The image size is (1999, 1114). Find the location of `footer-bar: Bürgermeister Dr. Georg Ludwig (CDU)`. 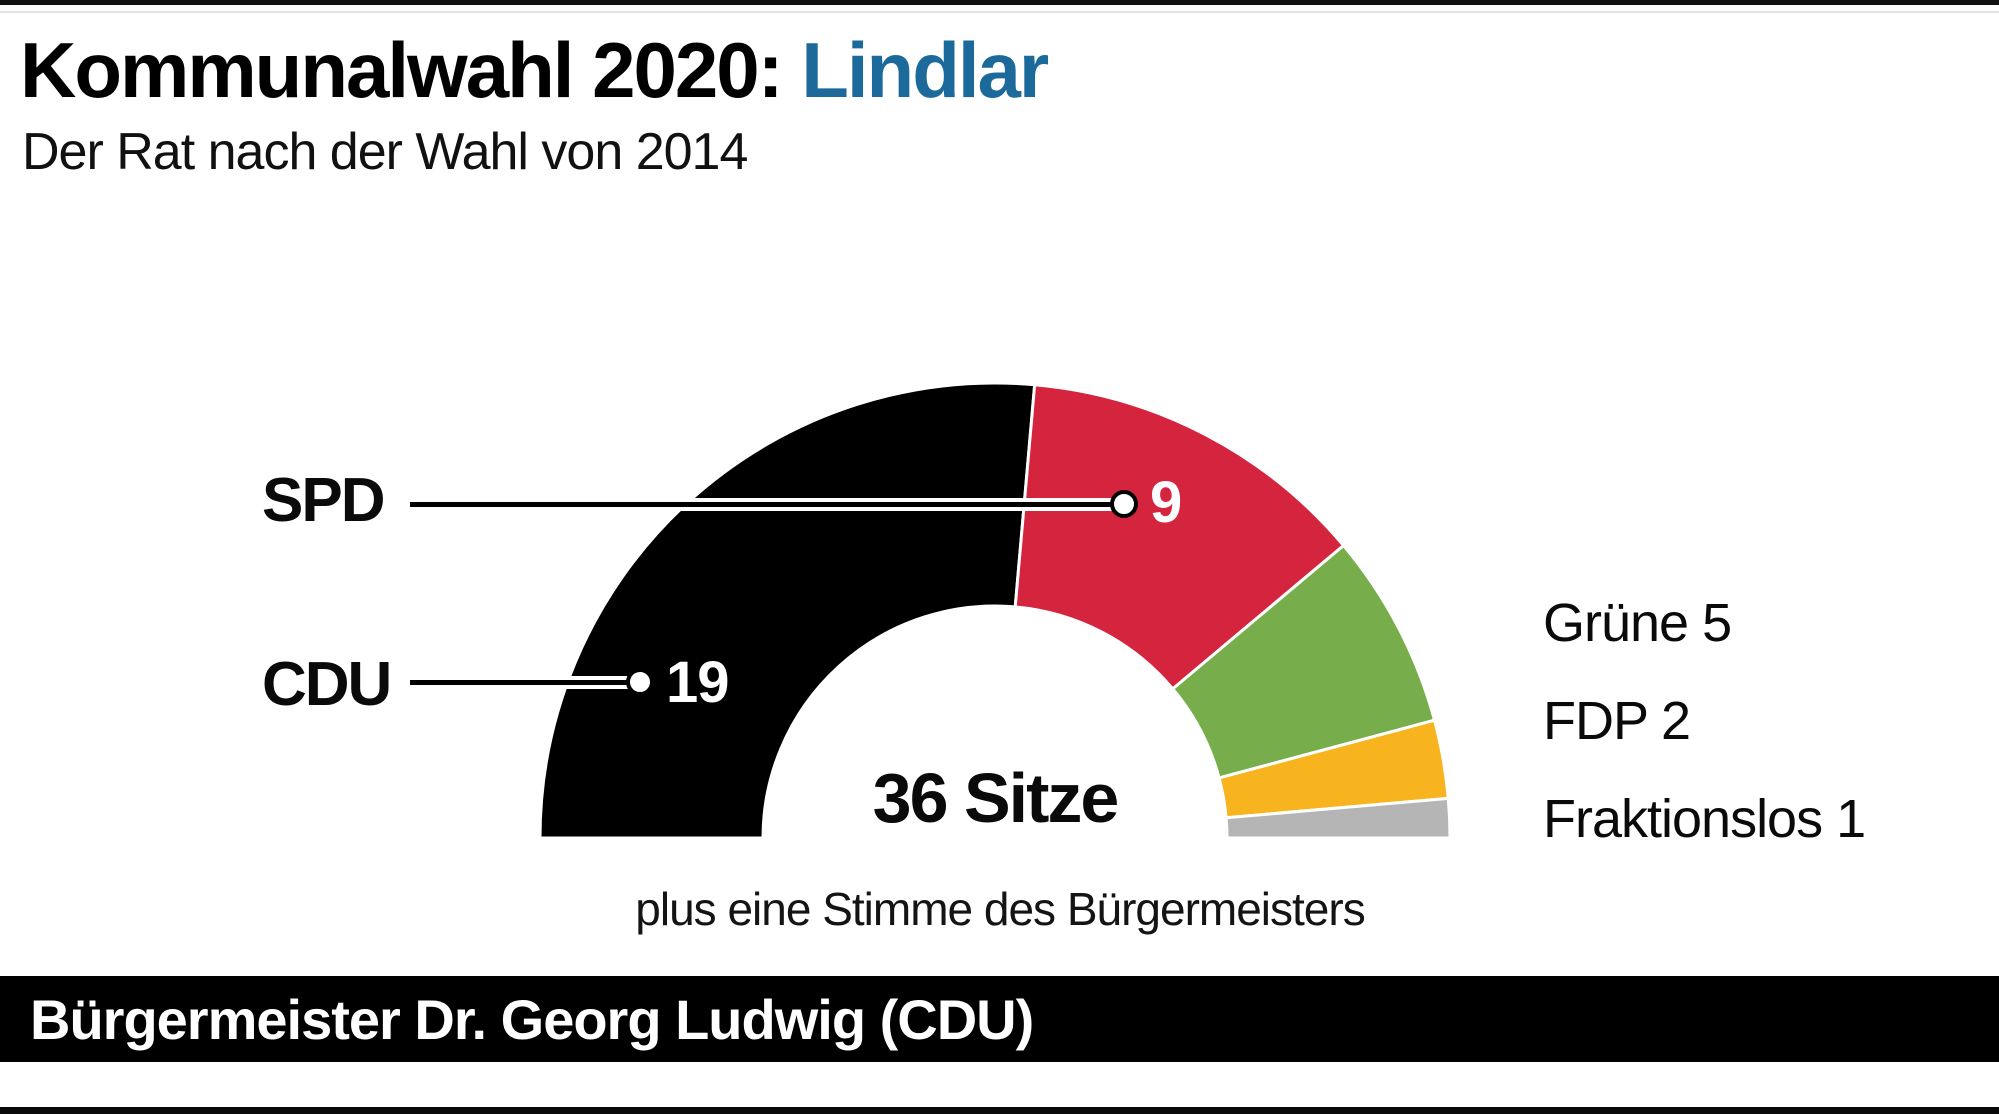

footer-bar: Bürgermeister Dr. Georg Ludwig (CDU) is located at coordinates (999, 1019).